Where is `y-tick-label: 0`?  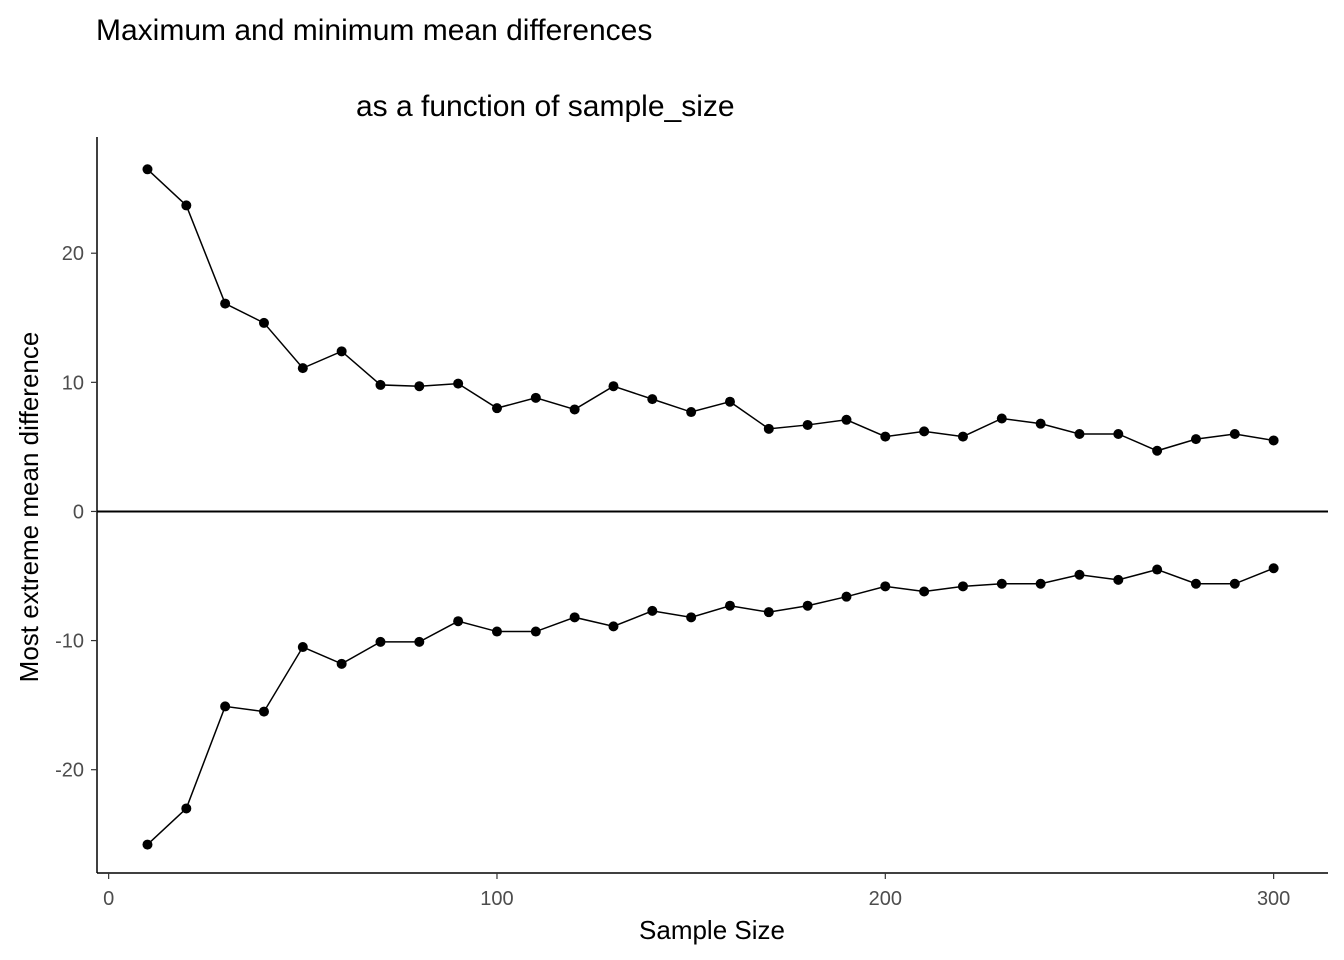
y-tick-label: 0 is located at coordinates (78, 512).